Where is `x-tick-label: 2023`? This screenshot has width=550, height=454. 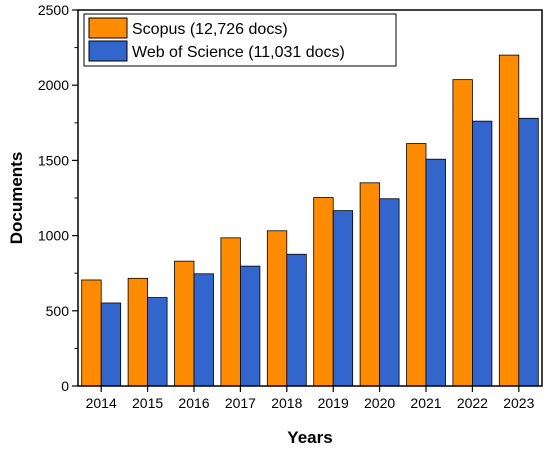
x-tick-label: 2023 is located at coordinates (518, 403).